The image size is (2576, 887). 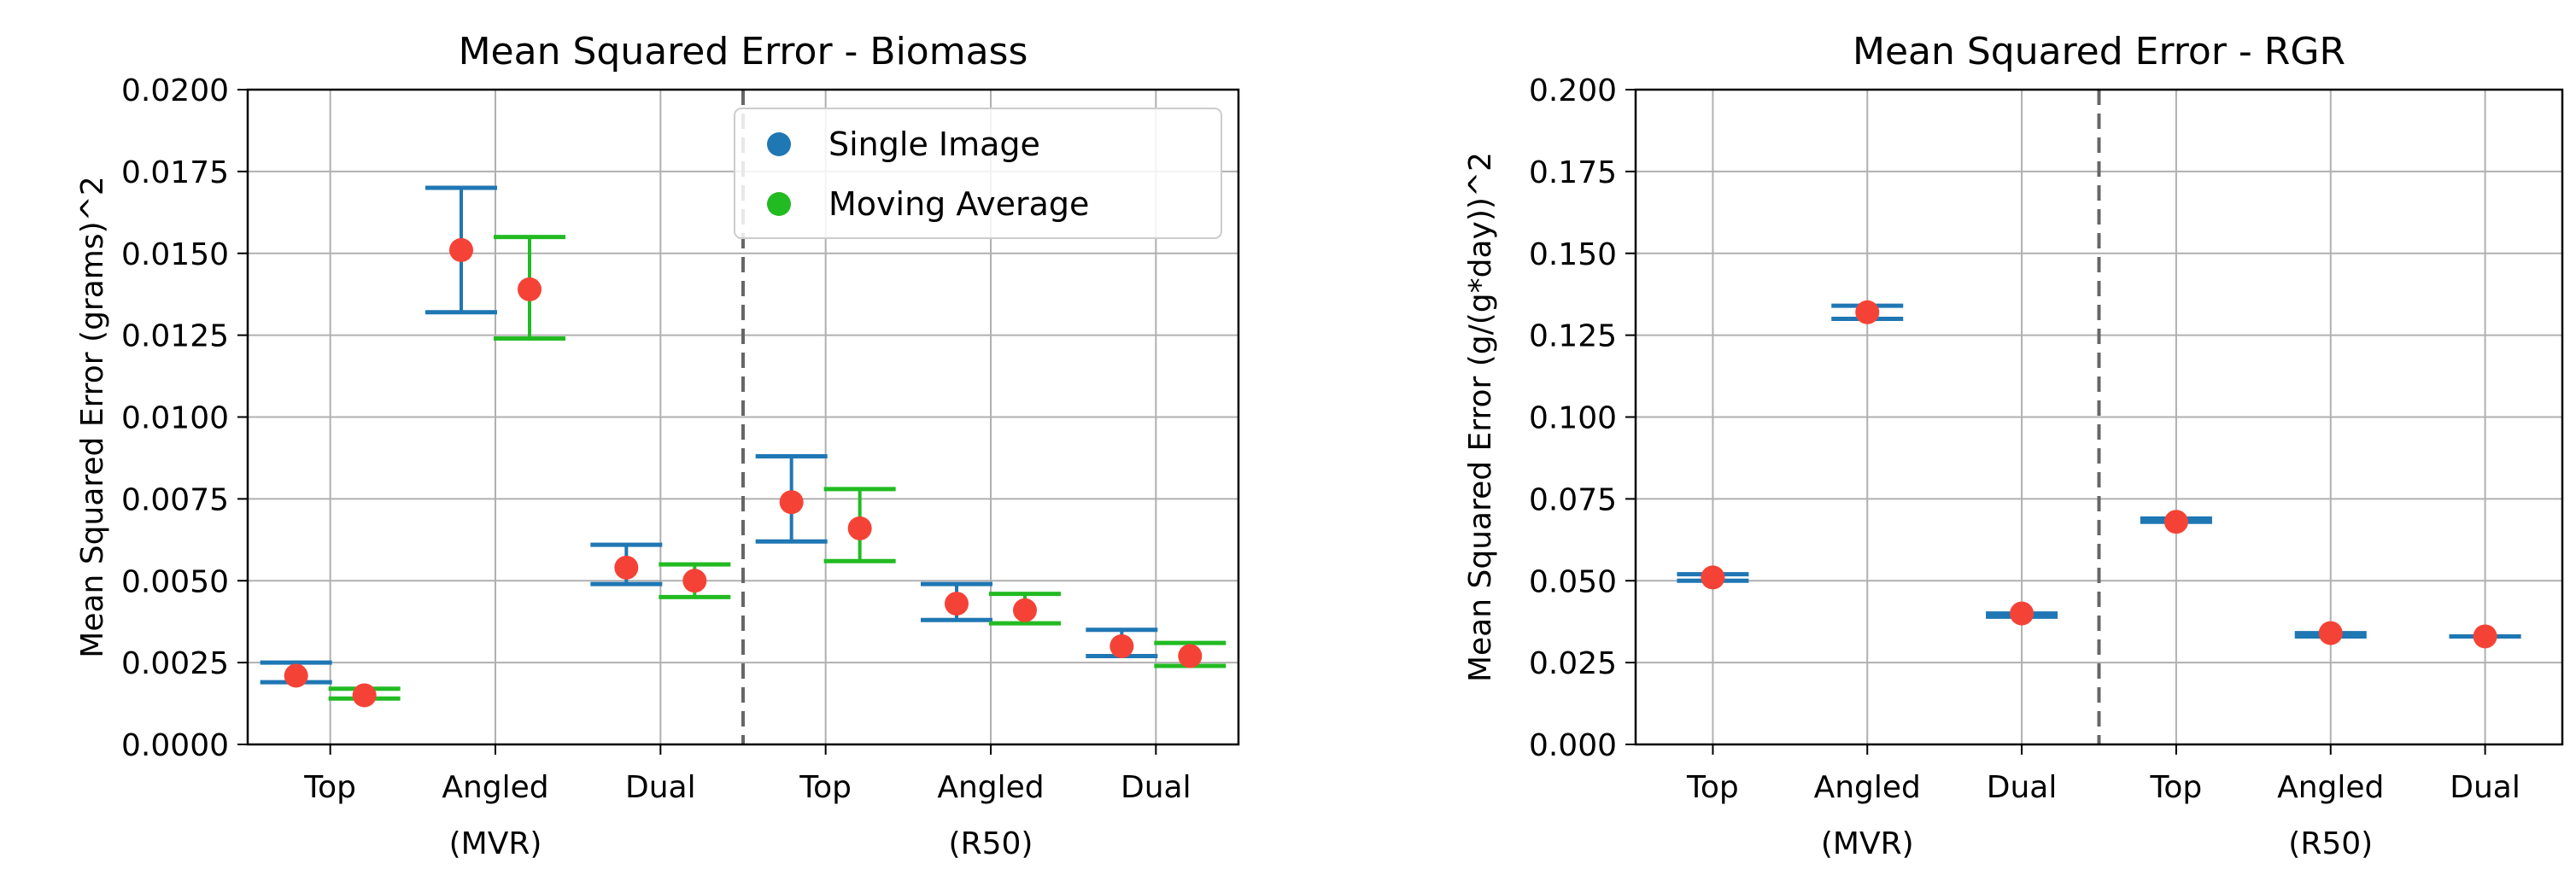 I want to click on y-tick-label: 0.050, so click(x=1573, y=581).